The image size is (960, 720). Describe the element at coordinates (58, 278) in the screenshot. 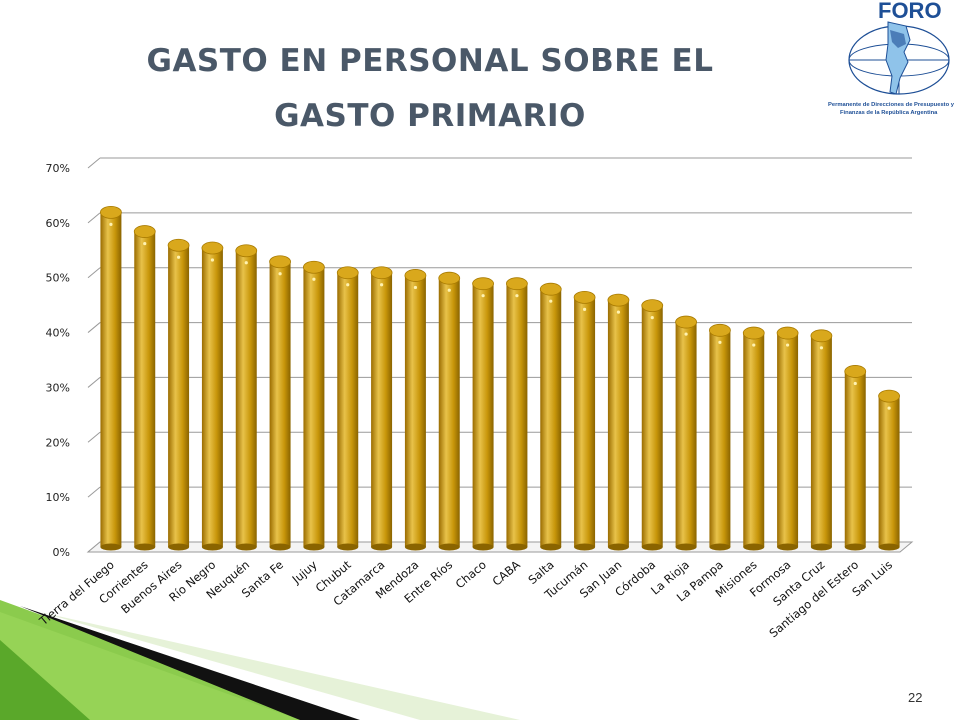

I see `y-tick-label: 50%` at that location.